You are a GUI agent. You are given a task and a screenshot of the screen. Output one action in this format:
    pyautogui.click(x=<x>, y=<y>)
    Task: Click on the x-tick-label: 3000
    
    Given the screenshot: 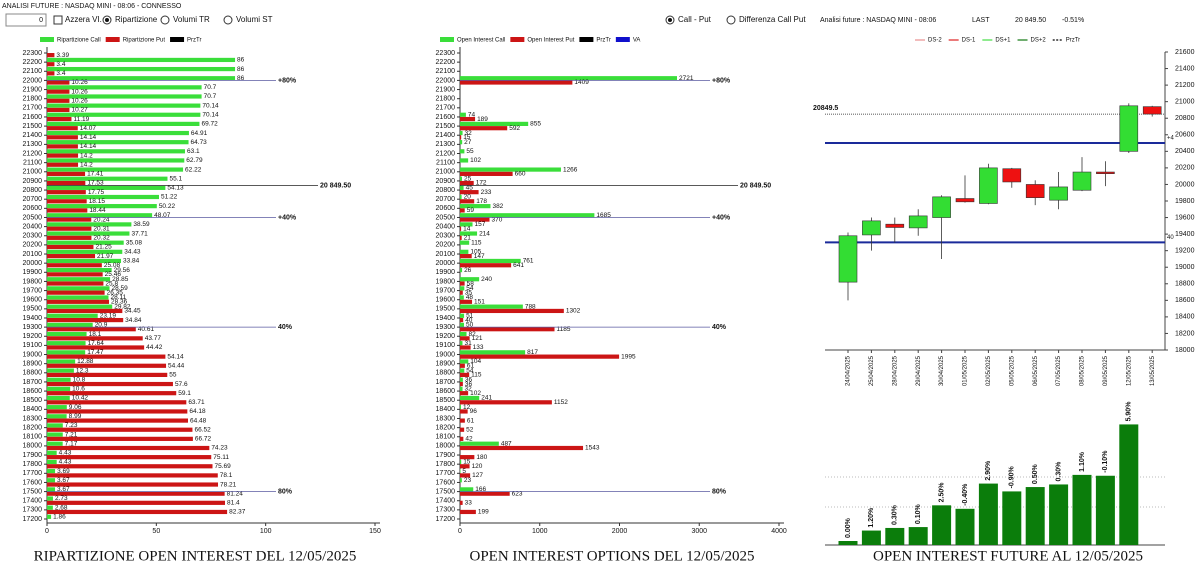 What is the action you would take?
    pyautogui.click(x=699, y=531)
    